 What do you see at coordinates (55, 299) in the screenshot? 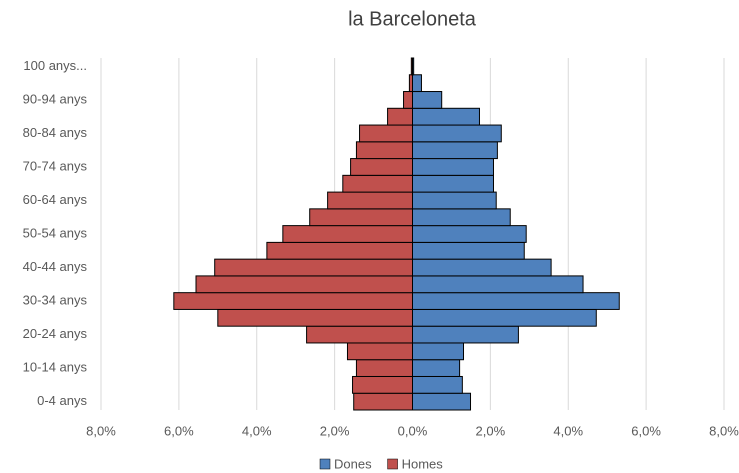
I see `y-tick-label: 30-34 anys` at bounding box center [55, 299].